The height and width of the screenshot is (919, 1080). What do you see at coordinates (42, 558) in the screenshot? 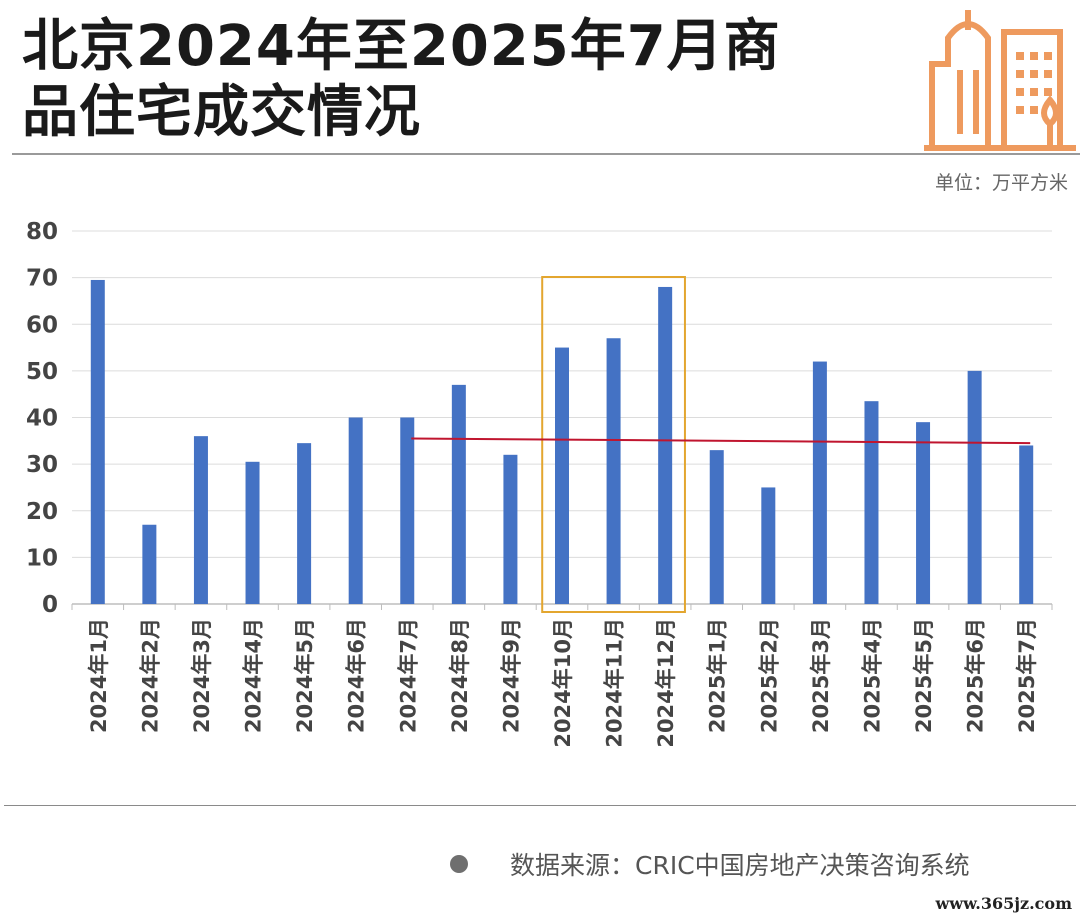
I see `y-tick-label: 10` at bounding box center [42, 558].